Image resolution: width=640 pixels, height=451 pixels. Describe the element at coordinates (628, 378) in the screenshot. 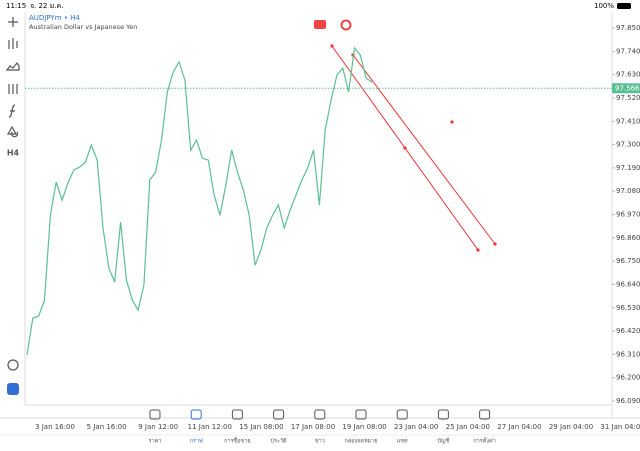

I see `y-tick-label: 96.200` at that location.